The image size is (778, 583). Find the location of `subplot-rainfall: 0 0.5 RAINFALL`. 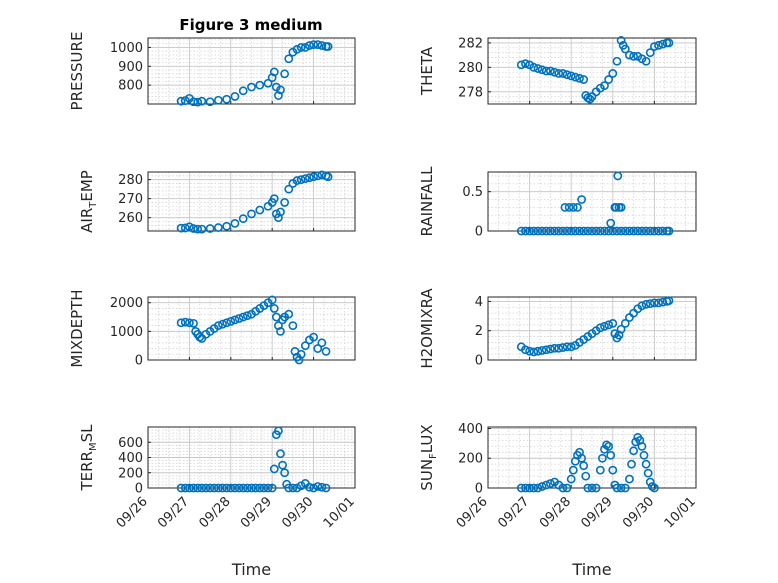

subplot-rainfall: 0 0.5 RAINFALL is located at coordinates (557, 203).